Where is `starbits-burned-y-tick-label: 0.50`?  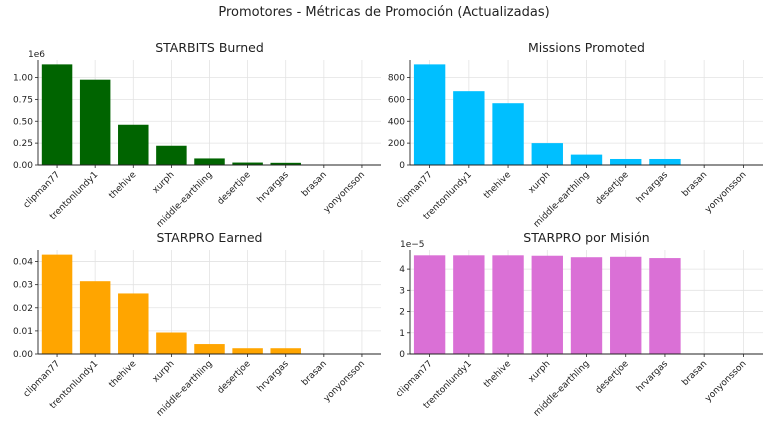
starbits-burned-y-tick-label: 0.50 is located at coordinates (23, 122).